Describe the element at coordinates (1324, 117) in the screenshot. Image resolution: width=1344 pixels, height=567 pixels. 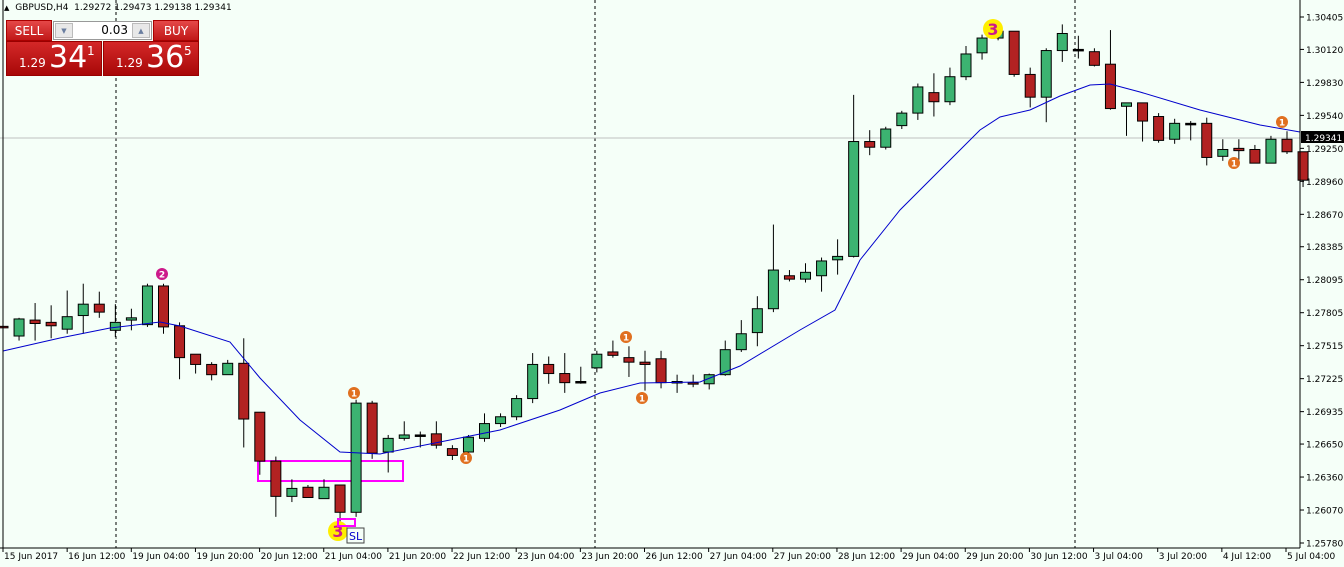
I see `price-tick-label: 1.29540` at that location.